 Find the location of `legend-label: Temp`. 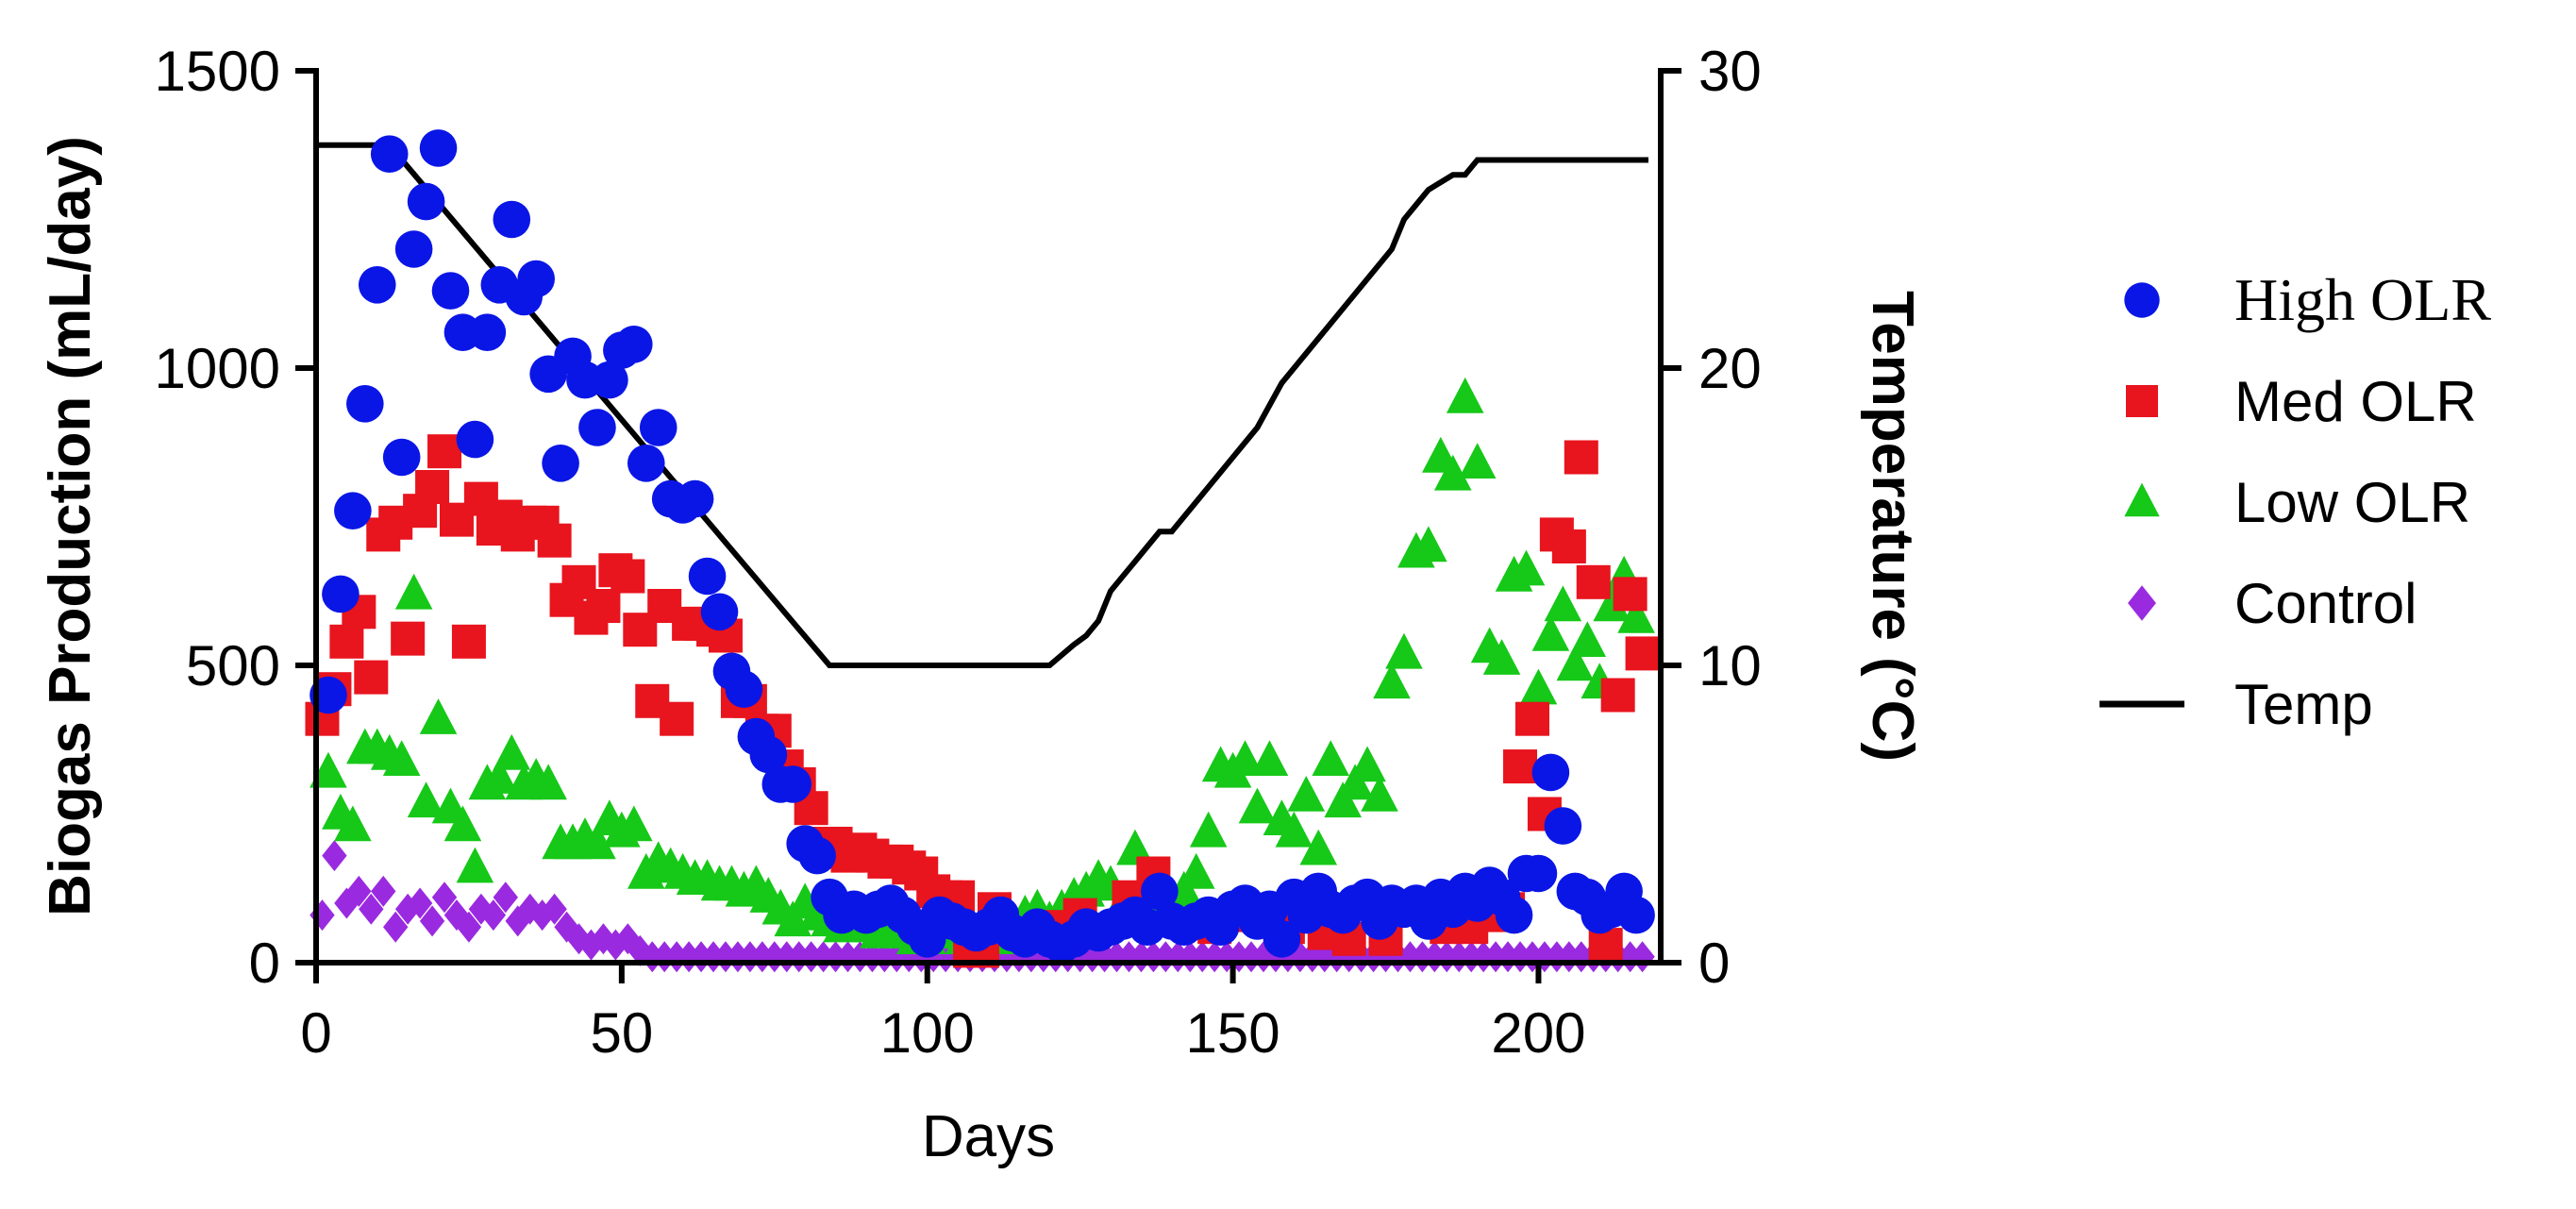

legend-label: Temp is located at coordinates (2303, 704).